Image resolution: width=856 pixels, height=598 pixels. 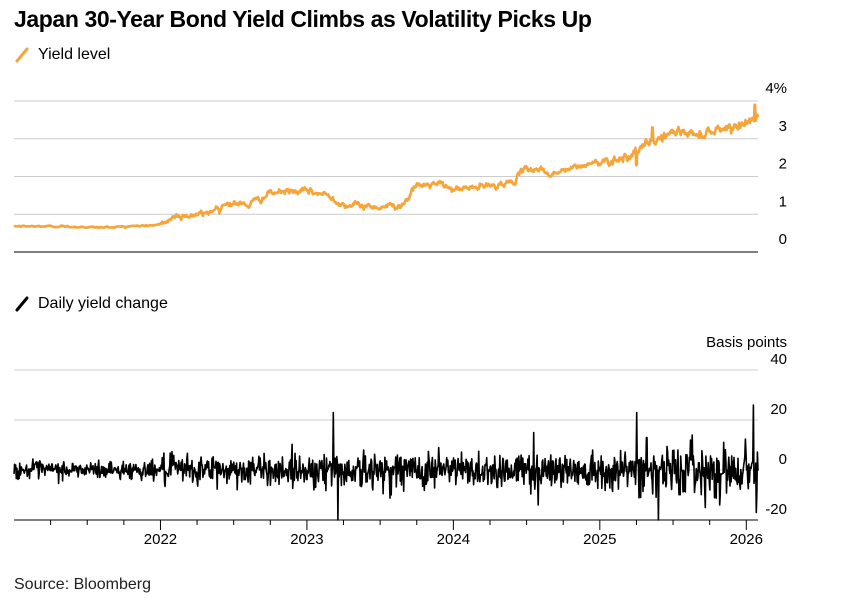 What do you see at coordinates (776, 164) in the screenshot?
I see `top-chart-y-ticks: 0 1 2 3 4%` at bounding box center [776, 164].